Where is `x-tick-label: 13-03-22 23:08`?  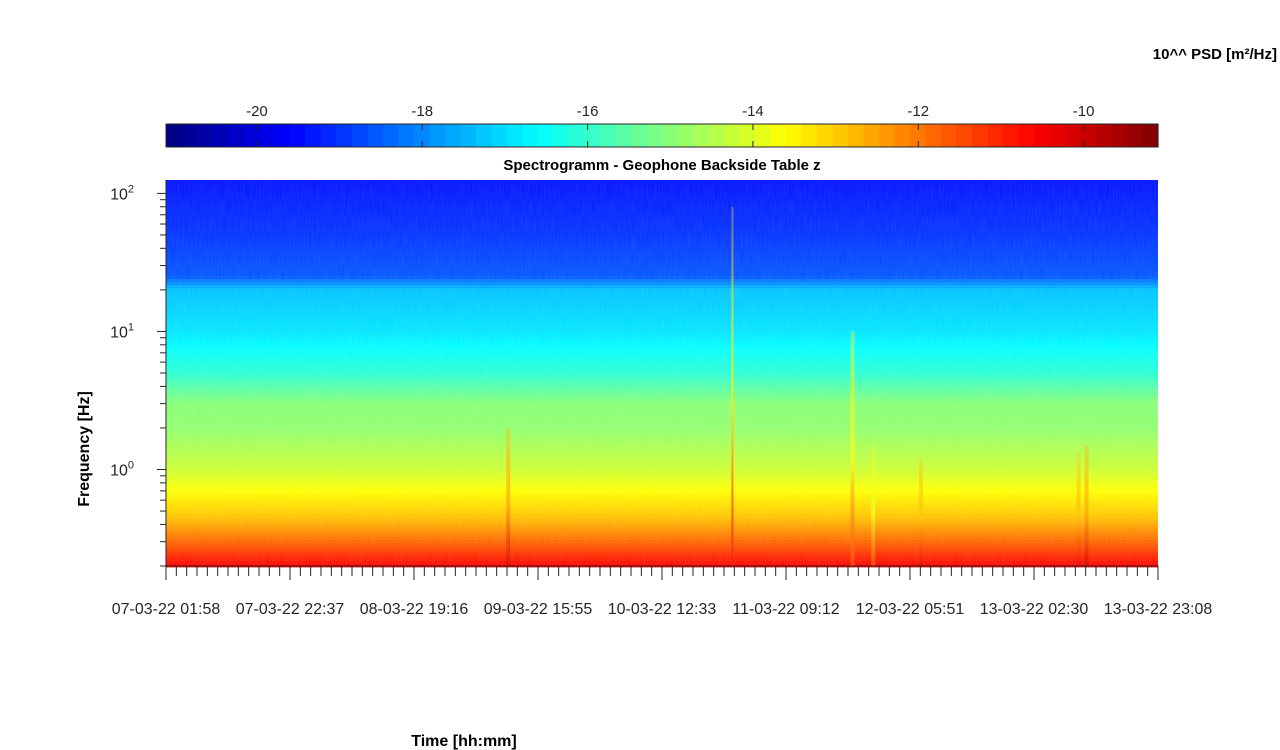 x-tick-label: 13-03-22 23:08 is located at coordinates (1158, 609).